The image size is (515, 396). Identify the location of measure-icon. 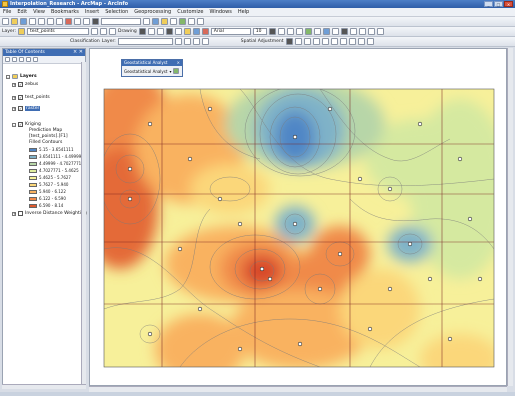
(371, 31).